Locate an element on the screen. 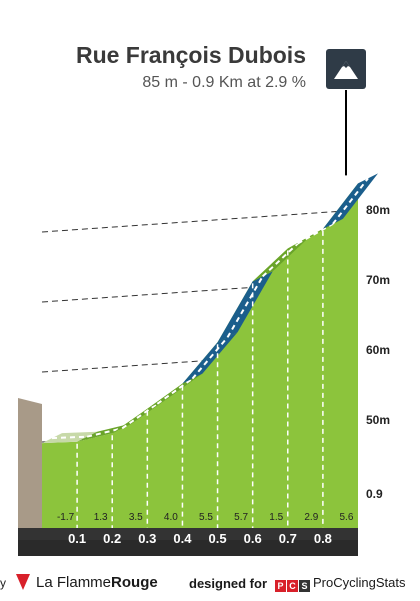 This screenshot has width=420, height=601. base-bar-top is located at coordinates (188, 534).